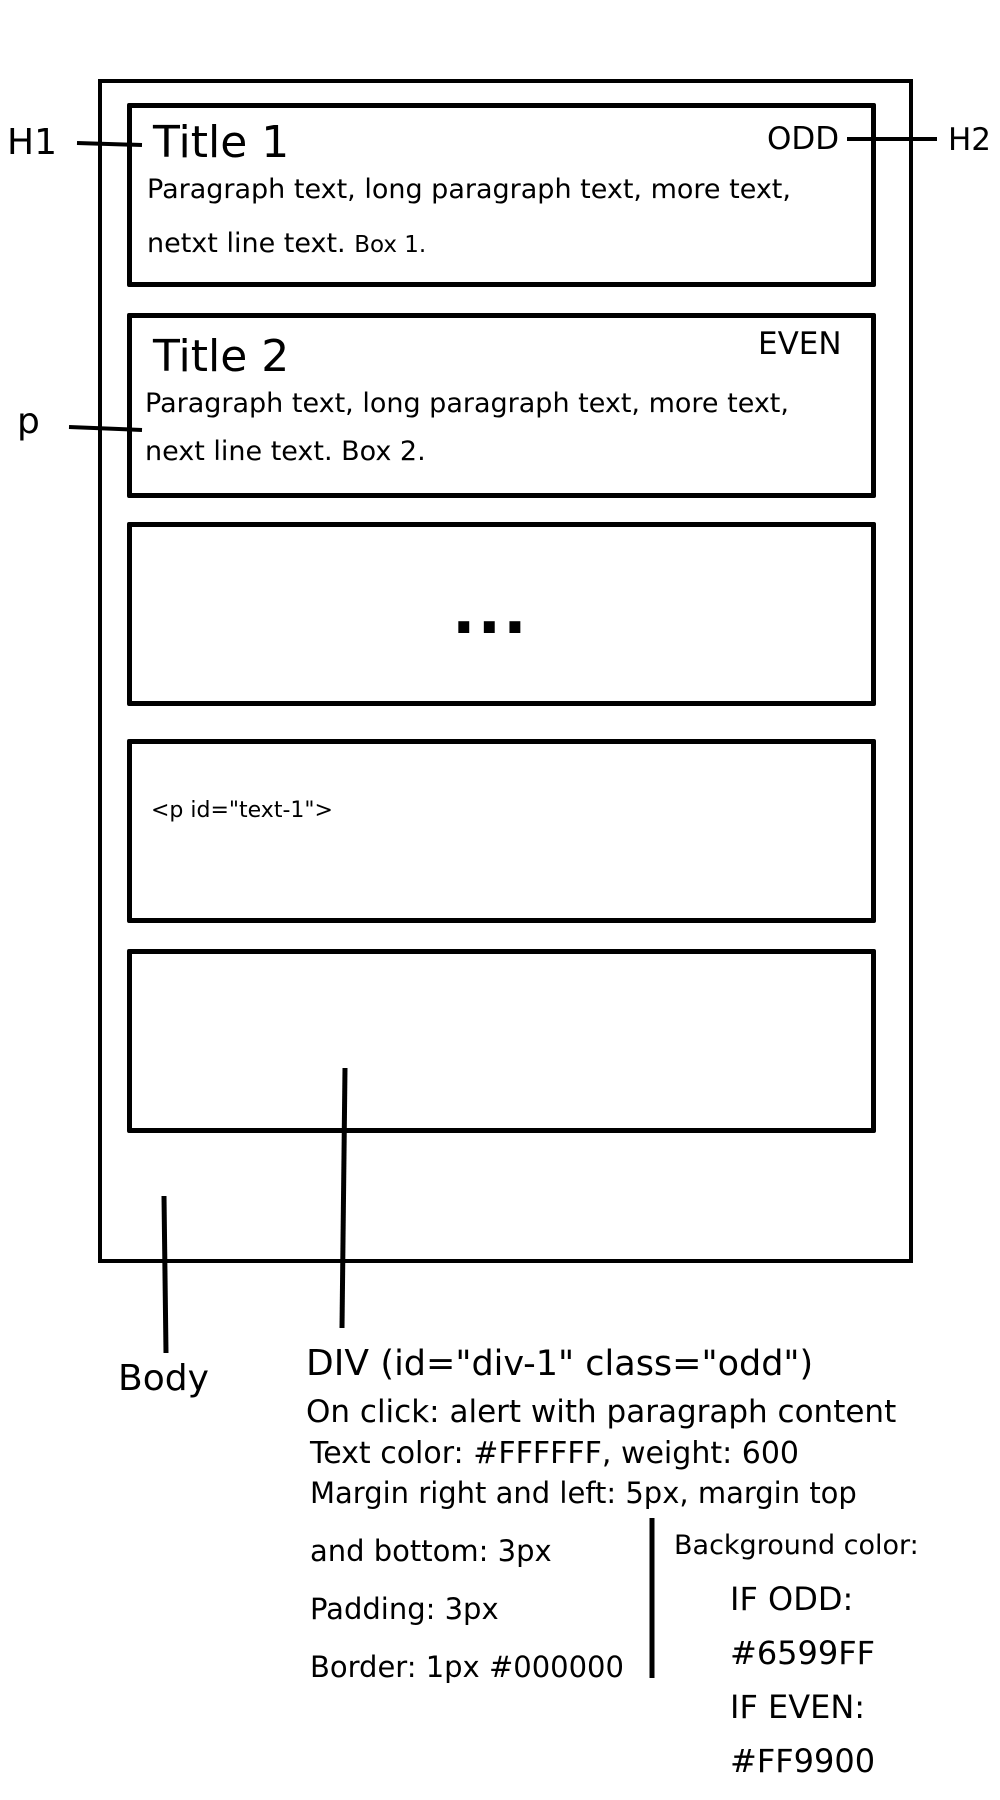 Image resolution: width=1000 pixels, height=1800 pixels. Describe the element at coordinates (221, 142) in the screenshot. I see `box-1-title: Title 1` at that location.